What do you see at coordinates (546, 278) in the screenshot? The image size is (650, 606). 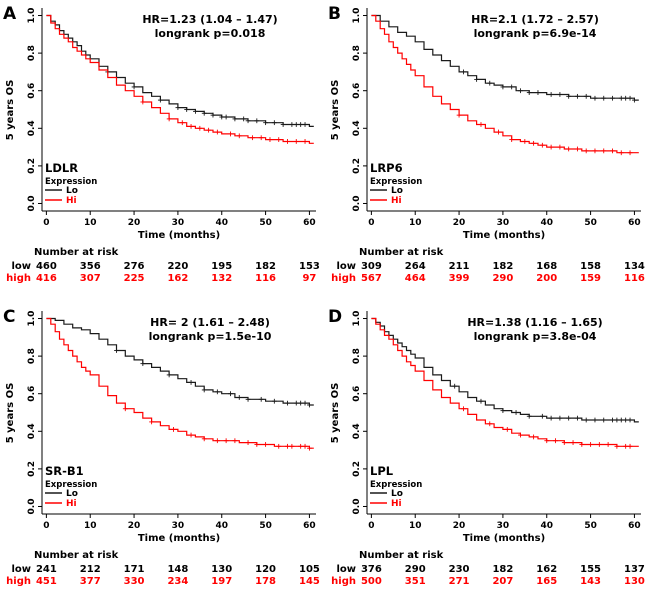 I see `risk-high-value: 200` at bounding box center [546, 278].